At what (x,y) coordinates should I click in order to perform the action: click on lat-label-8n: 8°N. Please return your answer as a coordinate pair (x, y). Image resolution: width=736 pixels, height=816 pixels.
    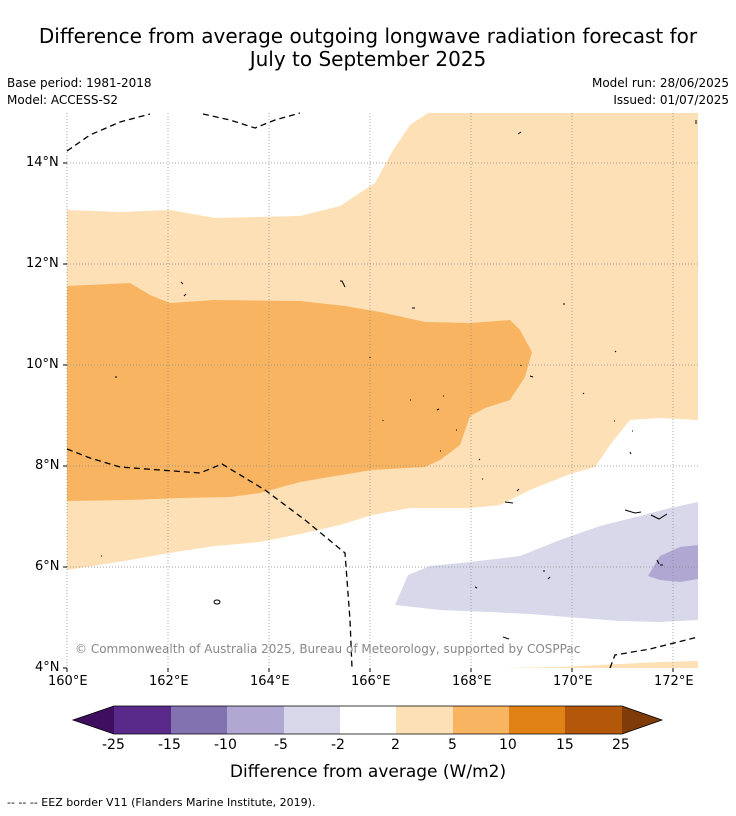
    Looking at the image, I should click on (47, 465).